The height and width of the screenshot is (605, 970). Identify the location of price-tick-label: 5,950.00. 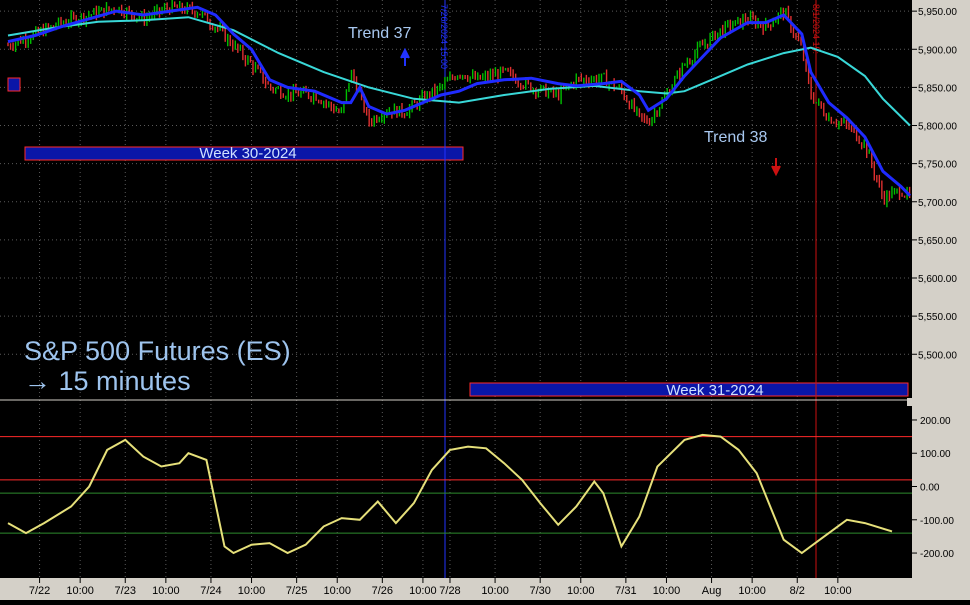
(937, 12).